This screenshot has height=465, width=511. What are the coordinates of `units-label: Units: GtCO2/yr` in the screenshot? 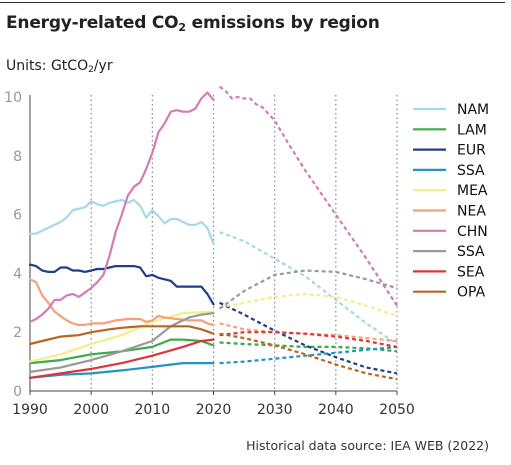 It's located at (59, 66).